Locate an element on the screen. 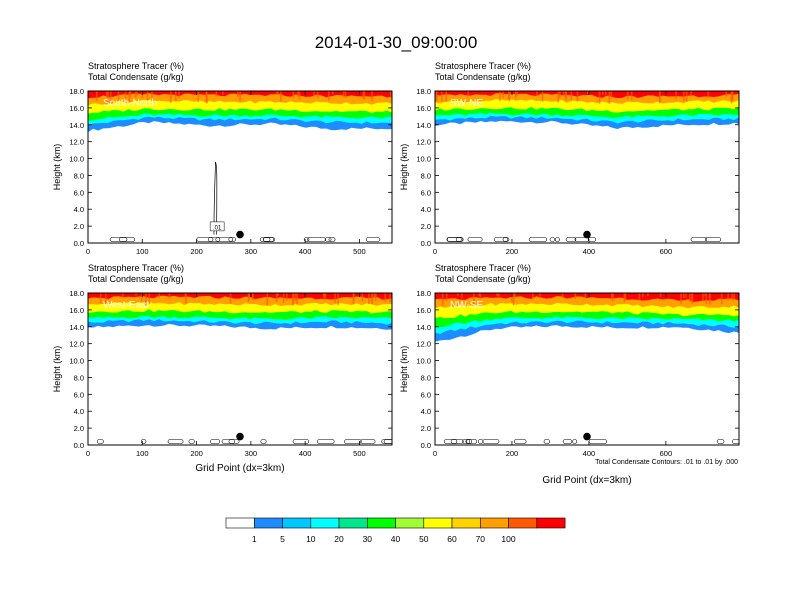 The width and height of the screenshot is (792, 612). convective-tower-contour is located at coordinates (215, 198).